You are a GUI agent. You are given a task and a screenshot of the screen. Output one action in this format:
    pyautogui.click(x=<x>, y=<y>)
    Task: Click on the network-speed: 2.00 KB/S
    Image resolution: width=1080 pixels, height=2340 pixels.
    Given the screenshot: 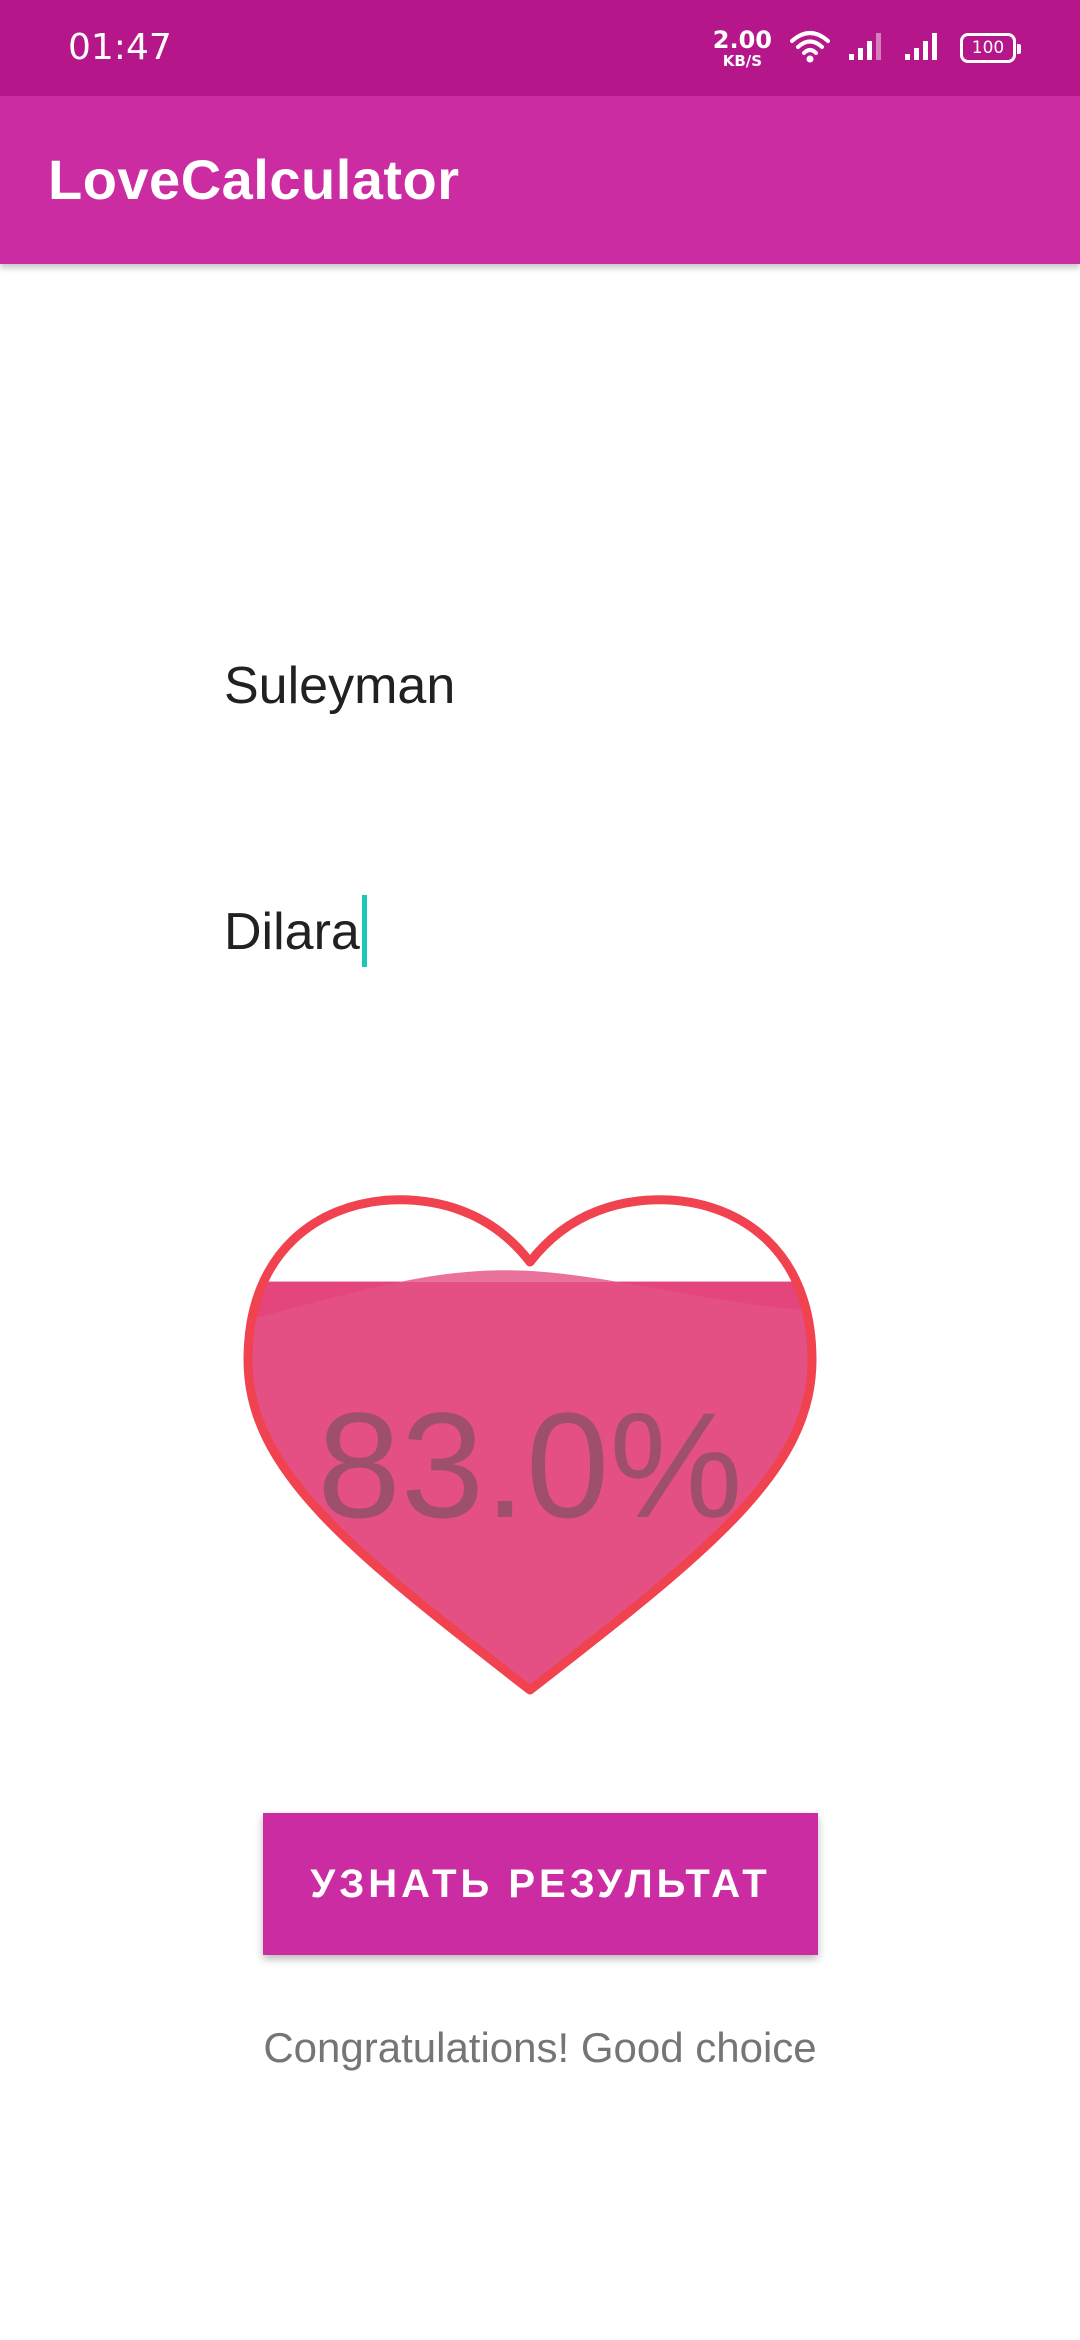 What is the action you would take?
    pyautogui.click(x=742, y=48)
    